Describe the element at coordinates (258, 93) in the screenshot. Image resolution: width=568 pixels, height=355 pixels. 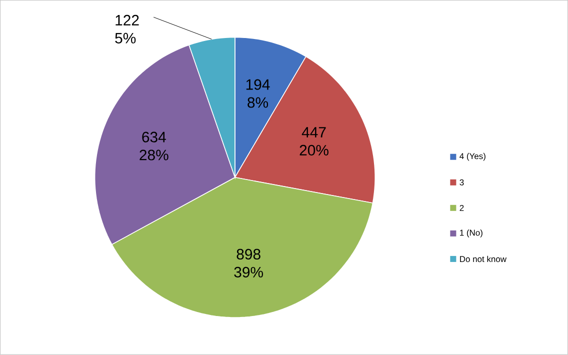
I see `data-label: 194 8%` at that location.